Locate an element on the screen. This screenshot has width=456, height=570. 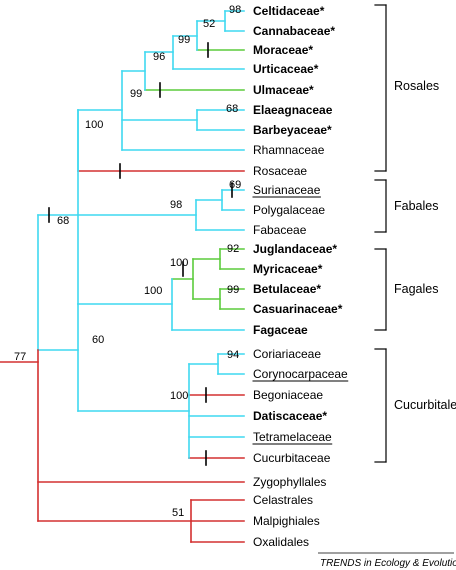
order-label: Cucurbitales is located at coordinates (425, 405).